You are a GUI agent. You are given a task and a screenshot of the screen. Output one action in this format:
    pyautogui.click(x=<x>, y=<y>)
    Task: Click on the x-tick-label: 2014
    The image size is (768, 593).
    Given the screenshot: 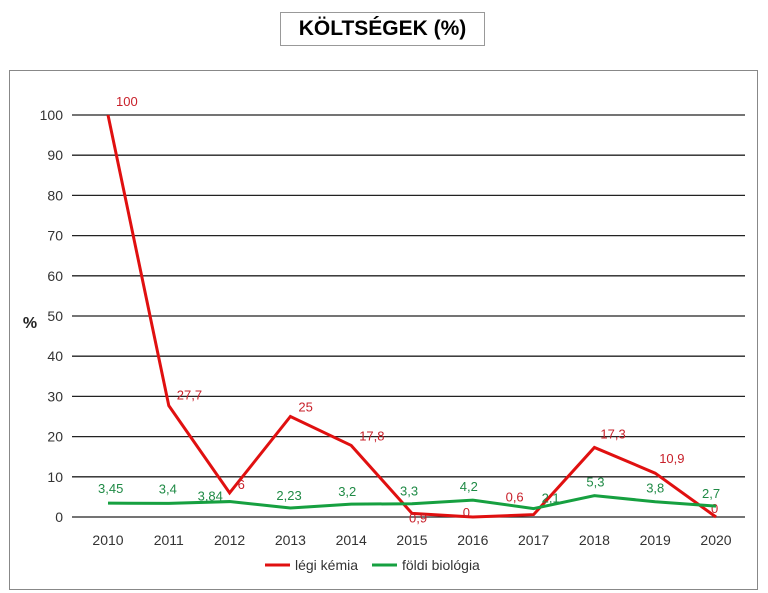 What is the action you would take?
    pyautogui.click(x=351, y=540)
    